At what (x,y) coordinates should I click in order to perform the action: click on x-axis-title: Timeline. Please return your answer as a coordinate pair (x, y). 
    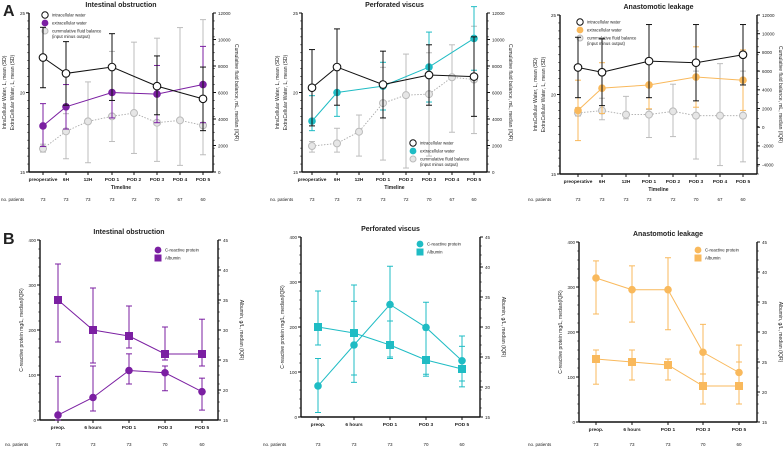
    Looking at the image, I should click on (121, 188).